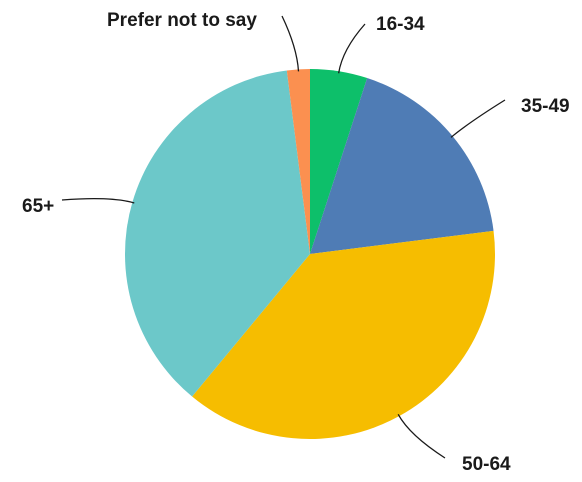  I want to click on slice-label-prefer-not-to-say: Prefer not to say, so click(182, 20).